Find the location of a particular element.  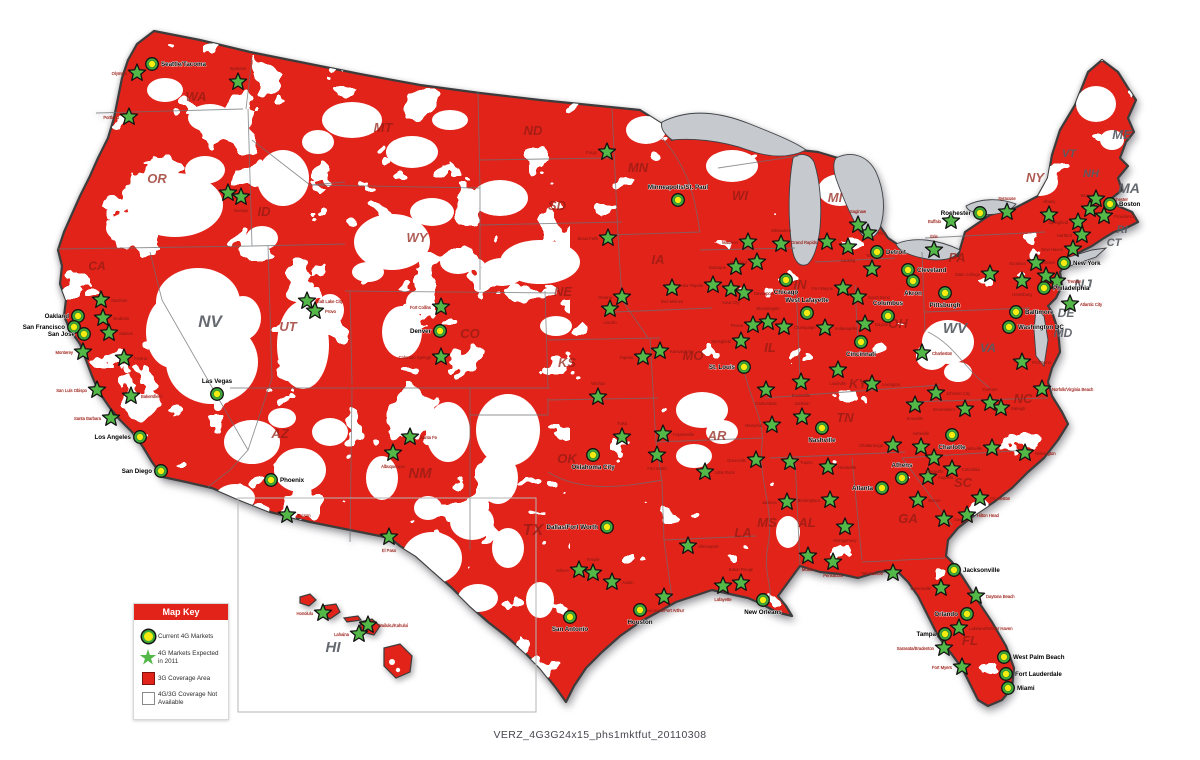

expected-4g-market-star: Honolulu is located at coordinates (314, 612).